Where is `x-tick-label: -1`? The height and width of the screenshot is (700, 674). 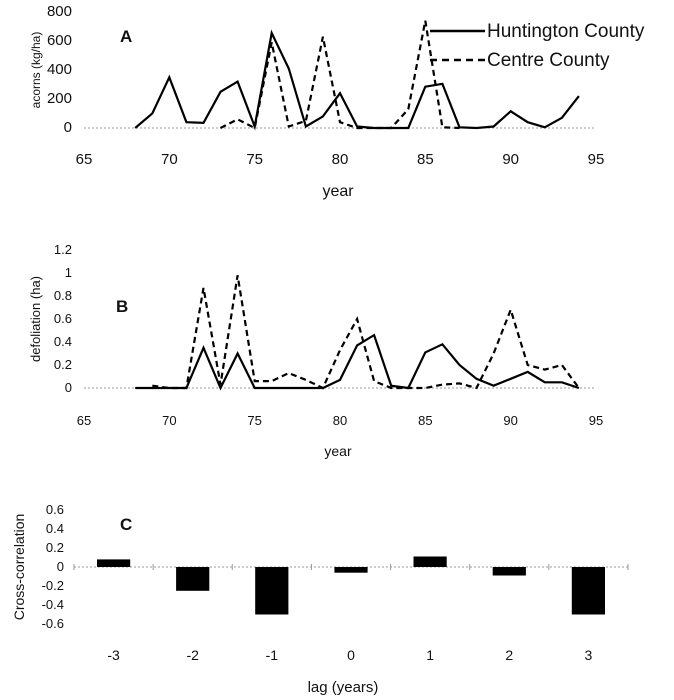 x-tick-label: -1 is located at coordinates (272, 655).